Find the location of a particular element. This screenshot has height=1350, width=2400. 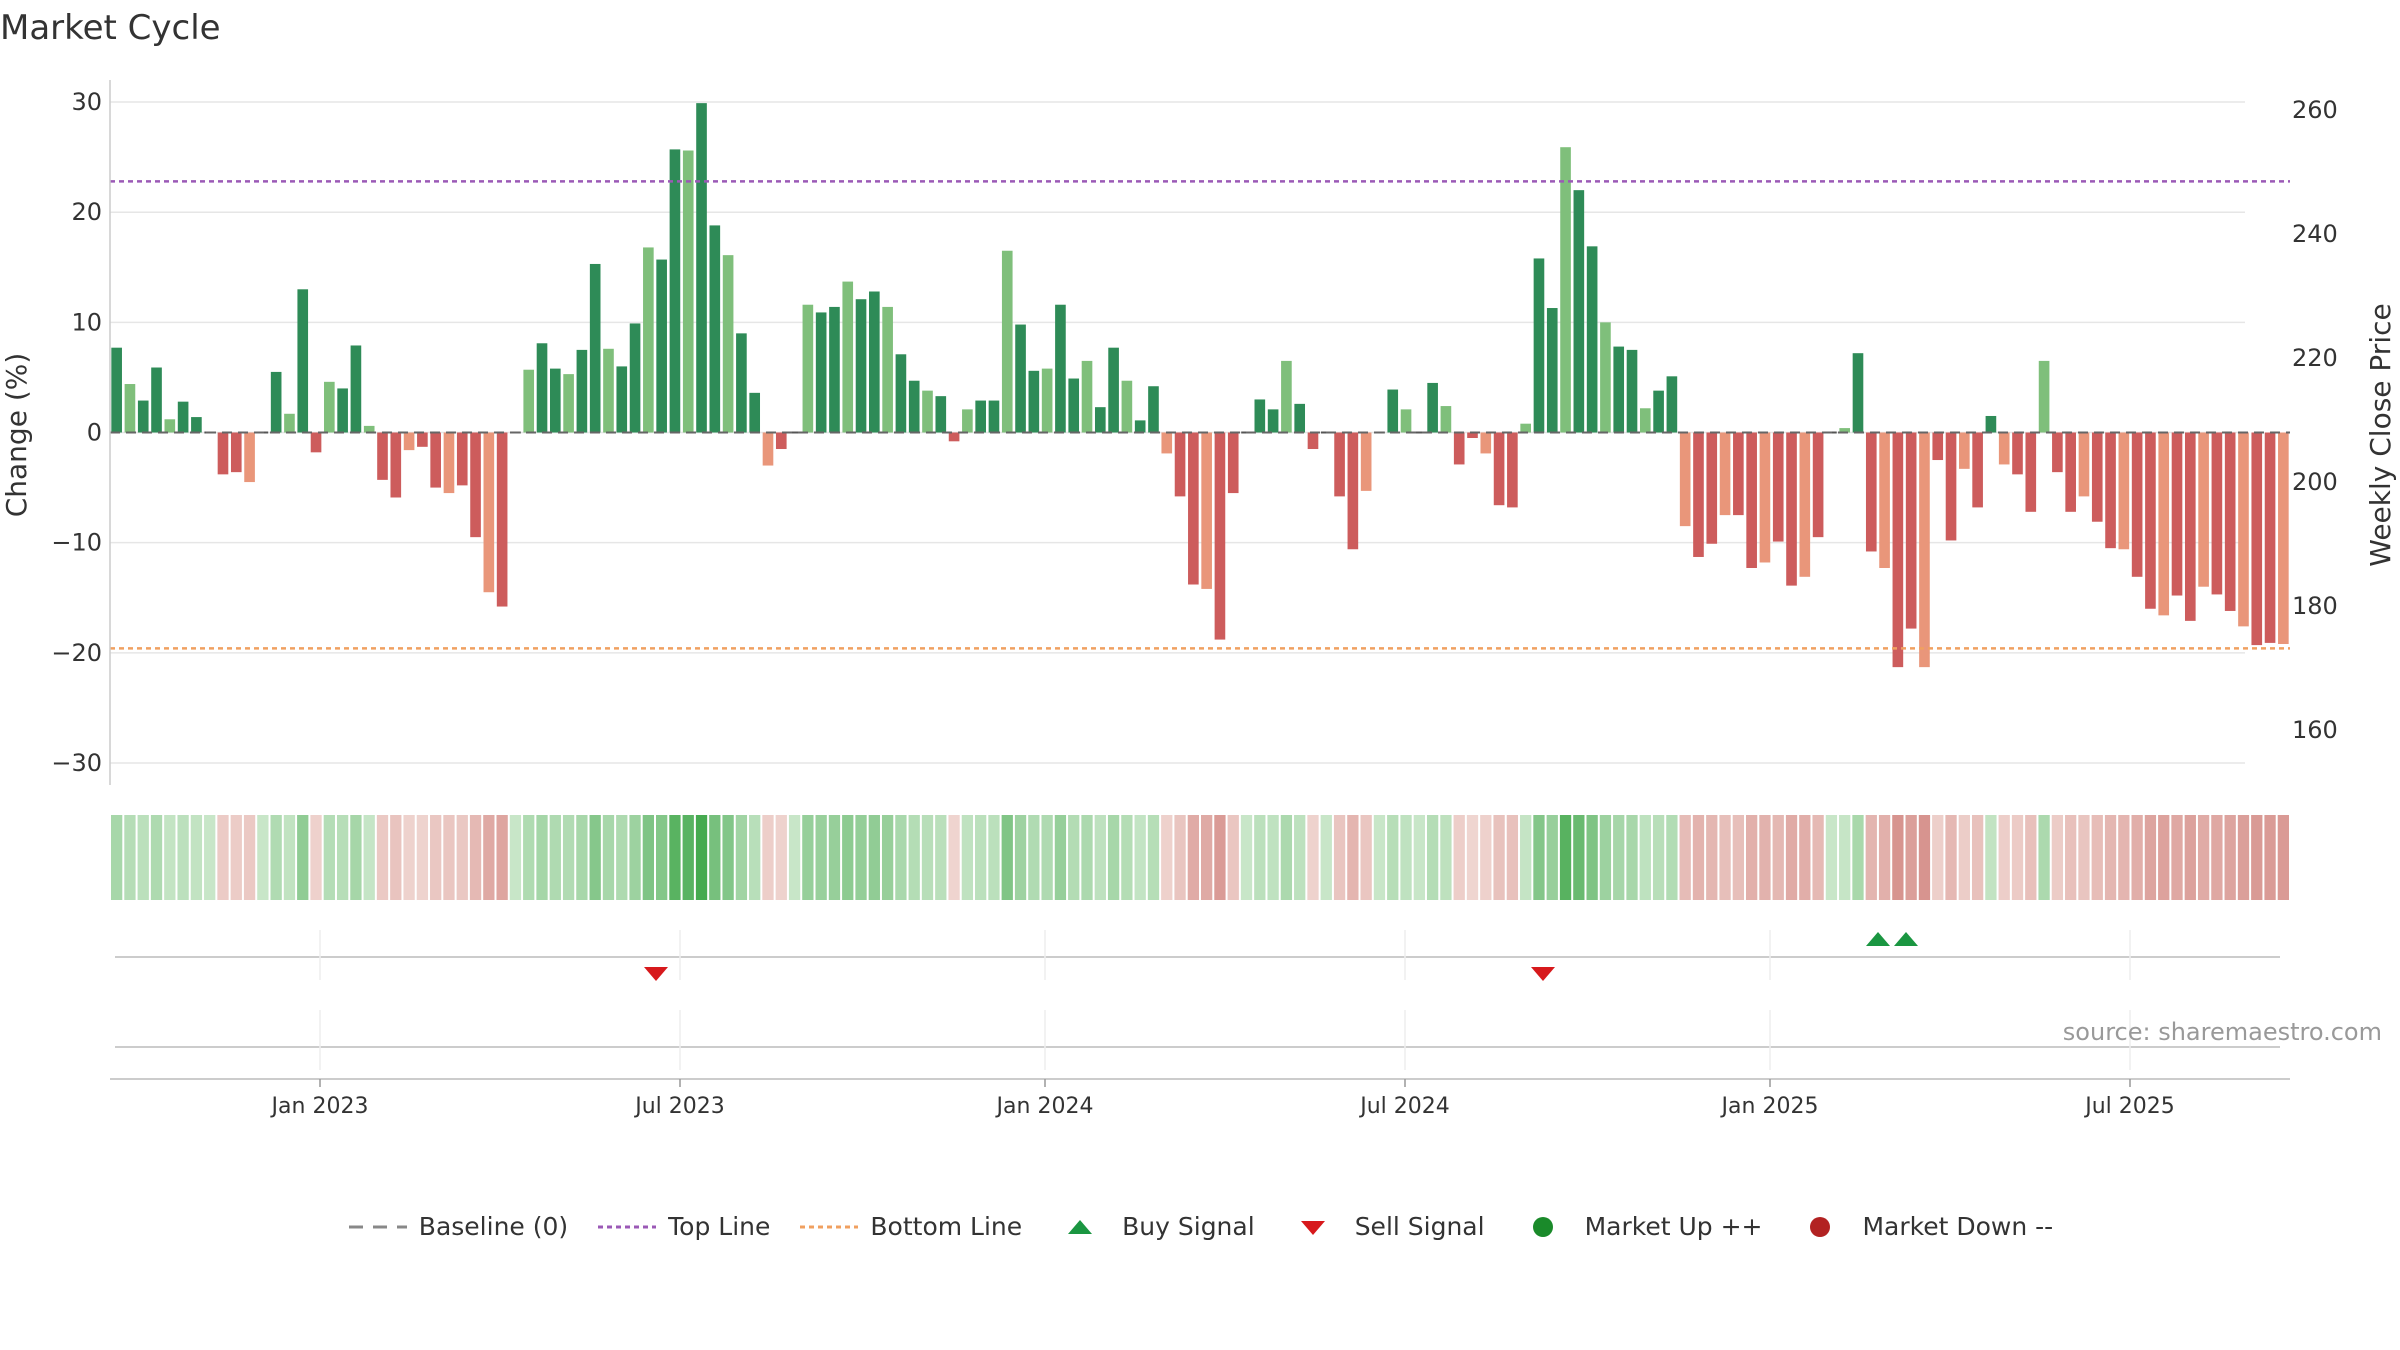

legend-item: Top Line is located at coordinates (683, 1226).